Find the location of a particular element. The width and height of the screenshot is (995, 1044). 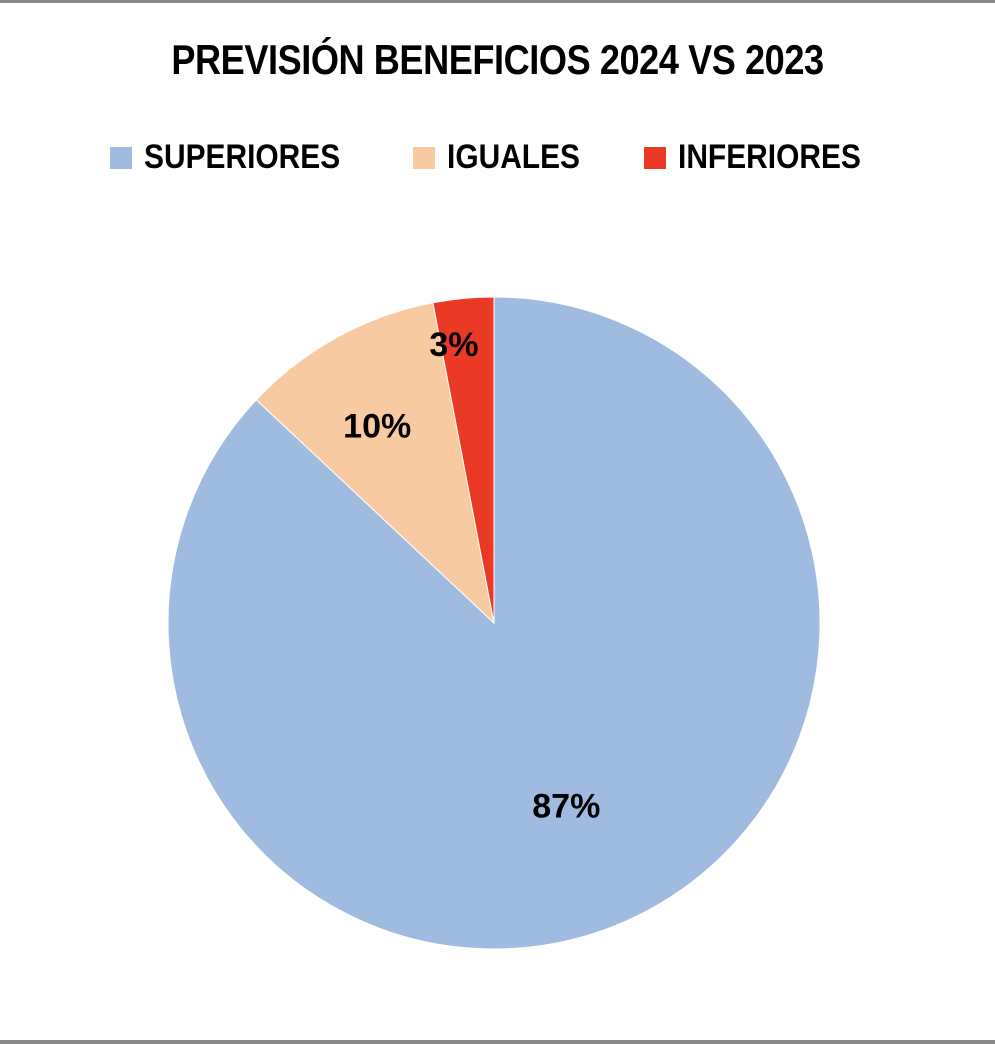

chart-legend: SUPERIORES IGUALES INFERIORES is located at coordinates (497, 157).